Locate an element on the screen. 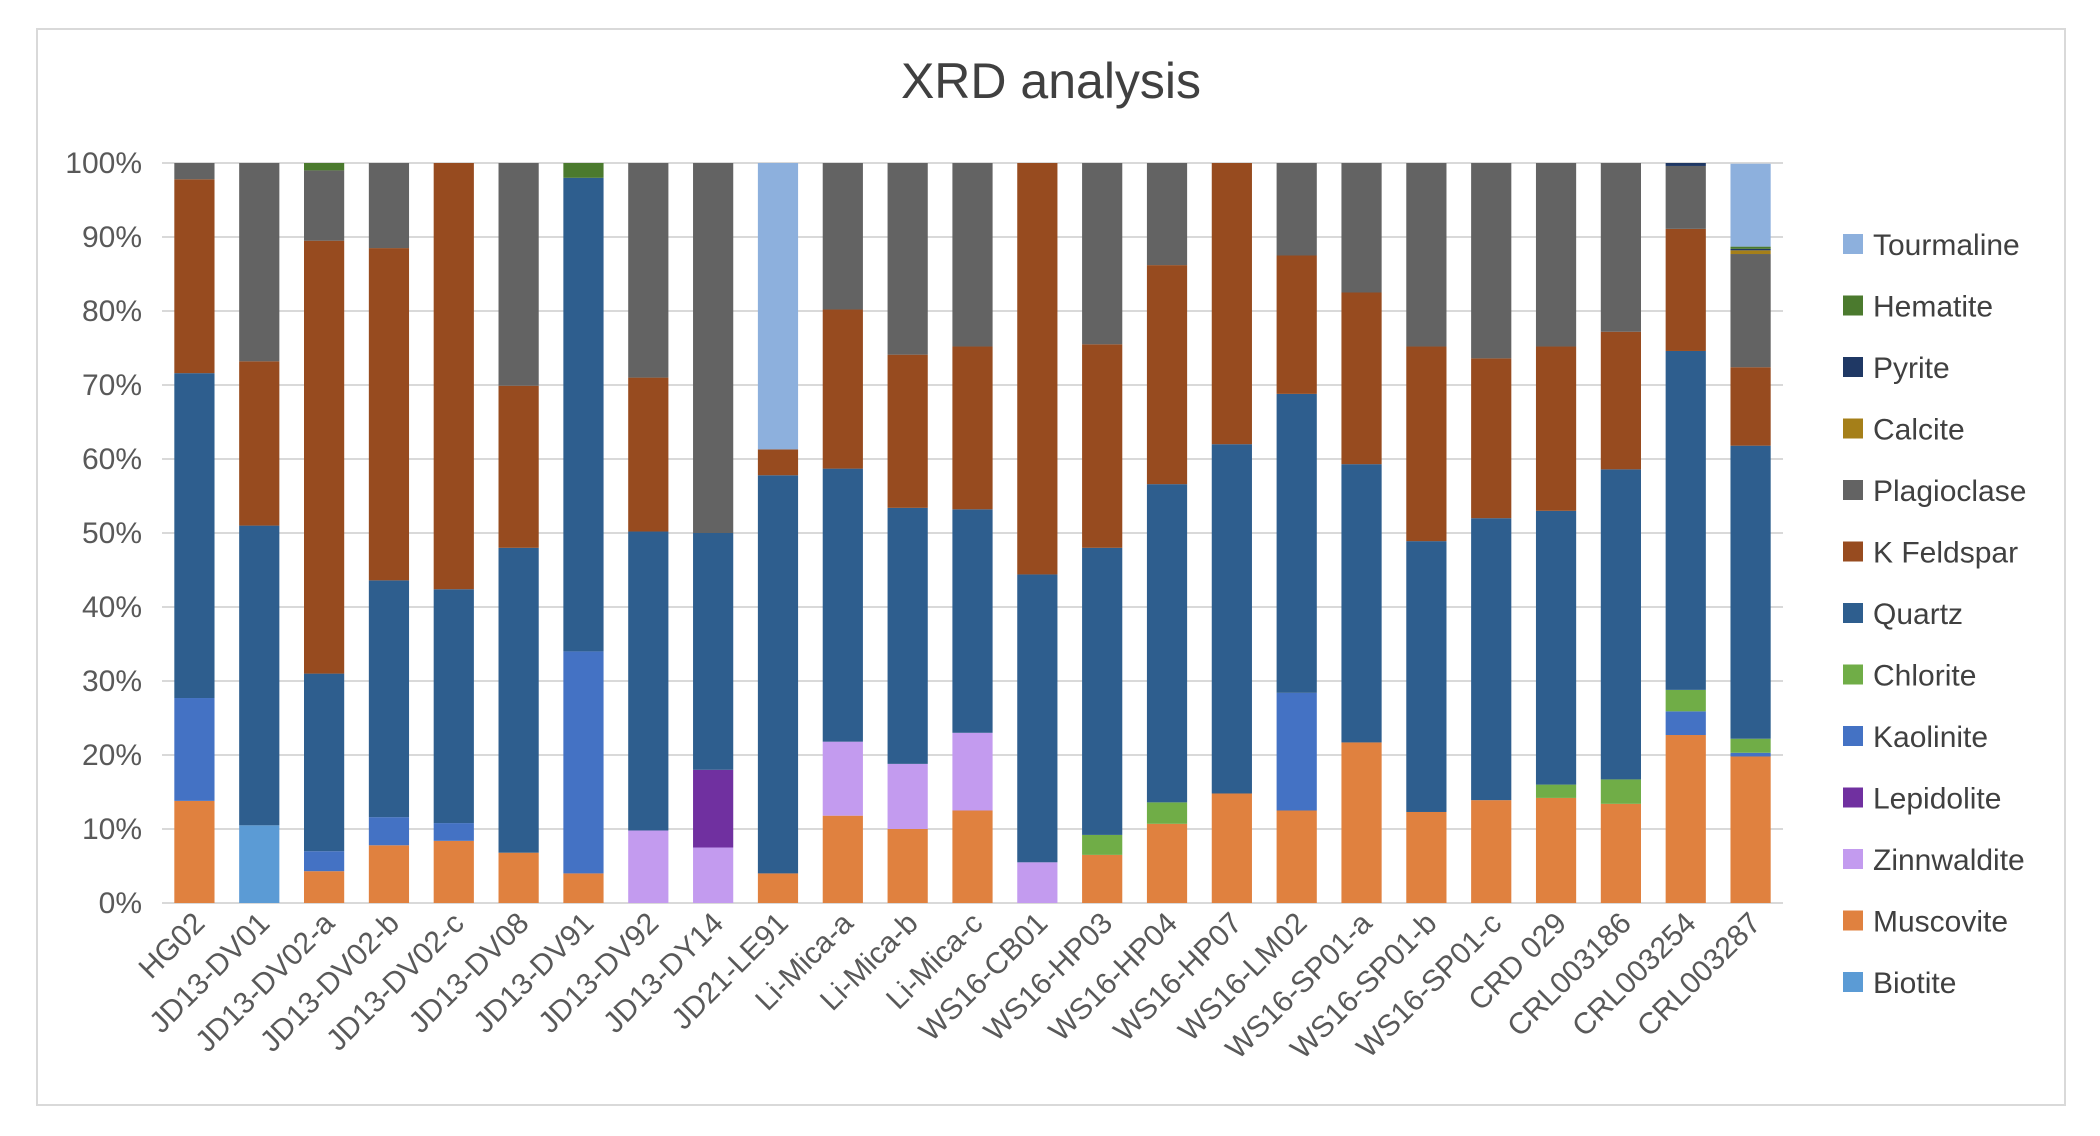 This screenshot has height=1136, width=2100. y-tick-label: 90% is located at coordinates (112, 237).